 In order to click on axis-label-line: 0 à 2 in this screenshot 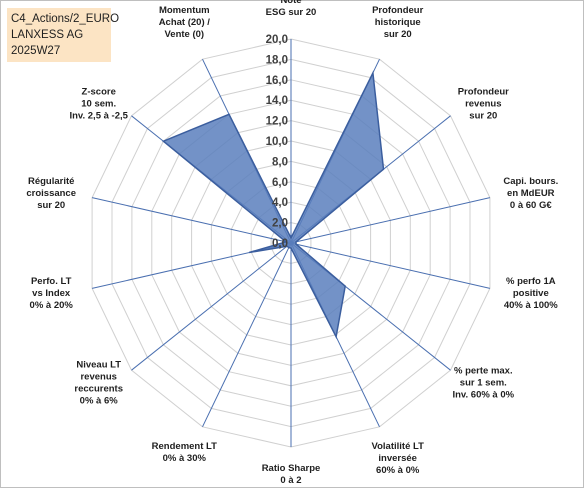, I will do `click(290, 480)`.